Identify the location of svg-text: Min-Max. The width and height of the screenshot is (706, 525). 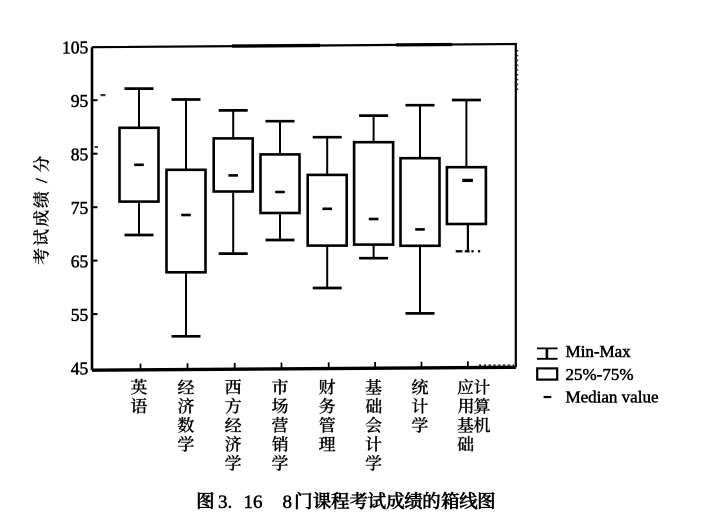
(599, 351).